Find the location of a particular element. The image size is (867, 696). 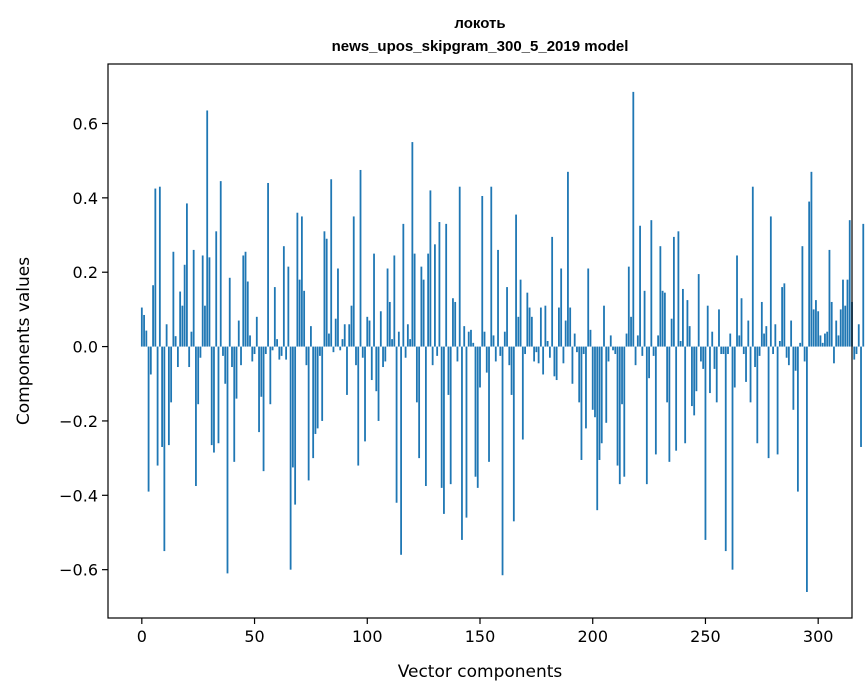

x-tick-label: 50 is located at coordinates (254, 636).